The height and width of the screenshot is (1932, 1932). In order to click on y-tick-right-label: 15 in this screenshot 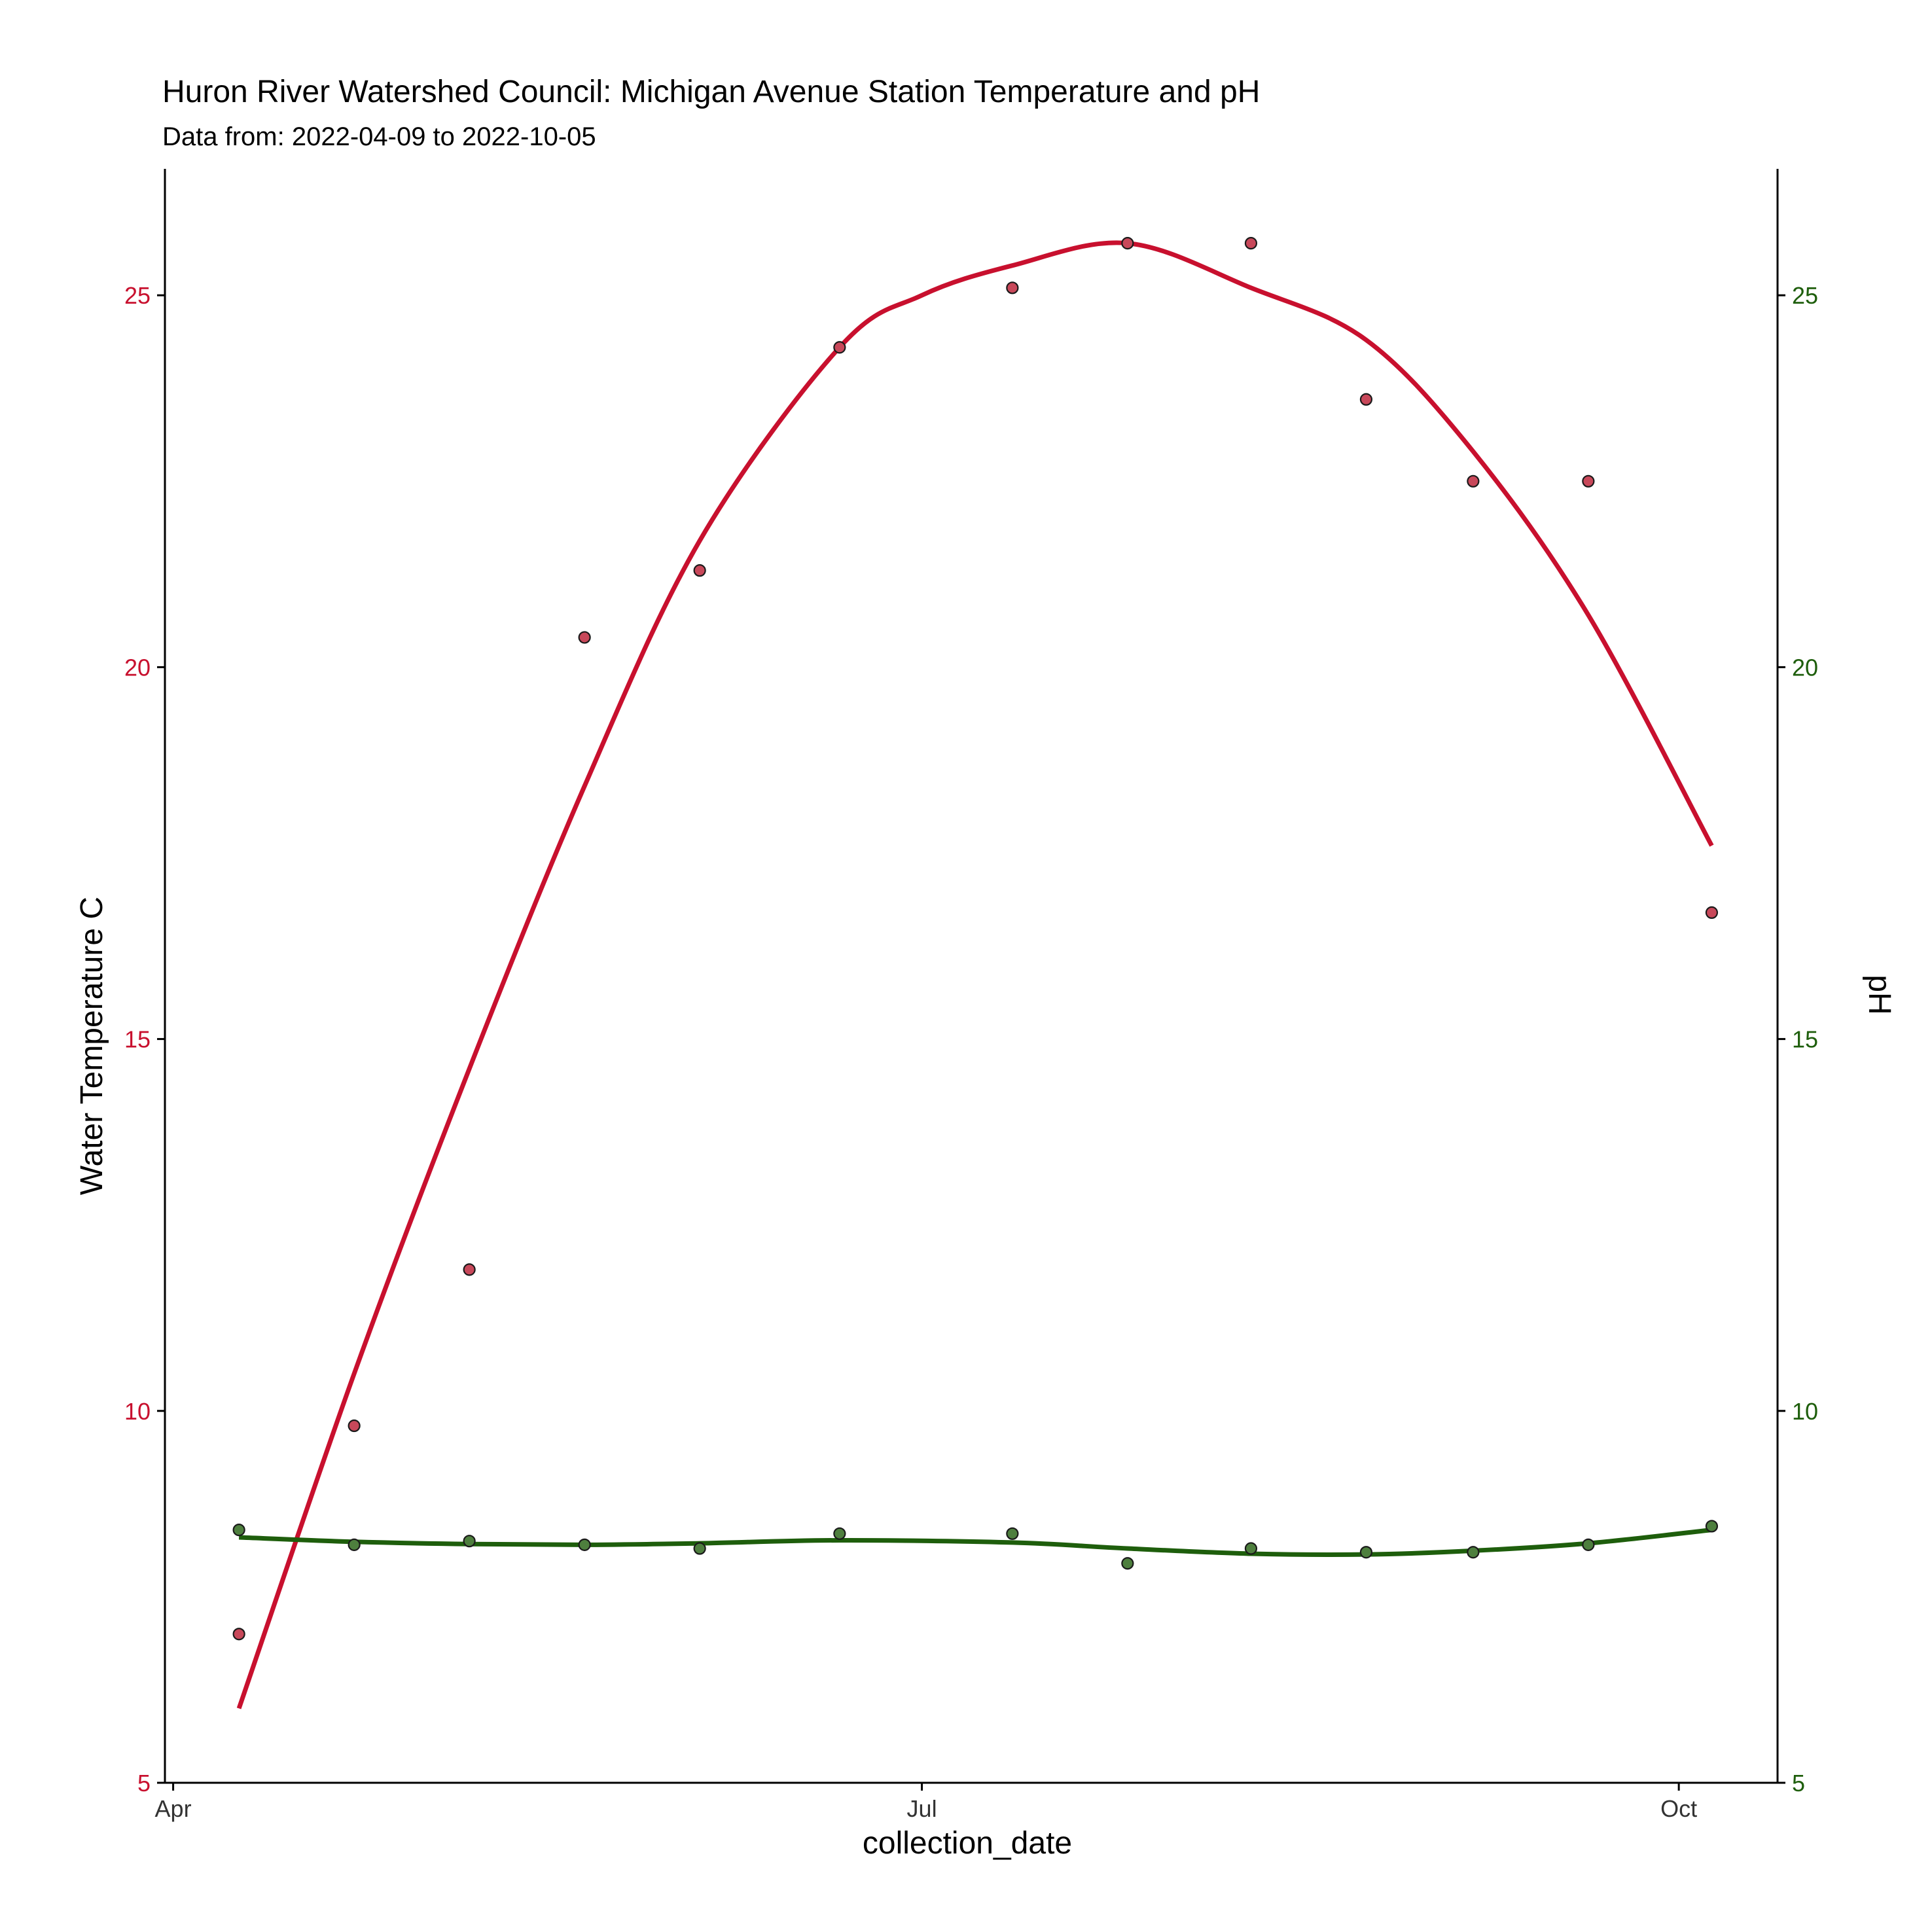, I will do `click(1805, 1039)`.